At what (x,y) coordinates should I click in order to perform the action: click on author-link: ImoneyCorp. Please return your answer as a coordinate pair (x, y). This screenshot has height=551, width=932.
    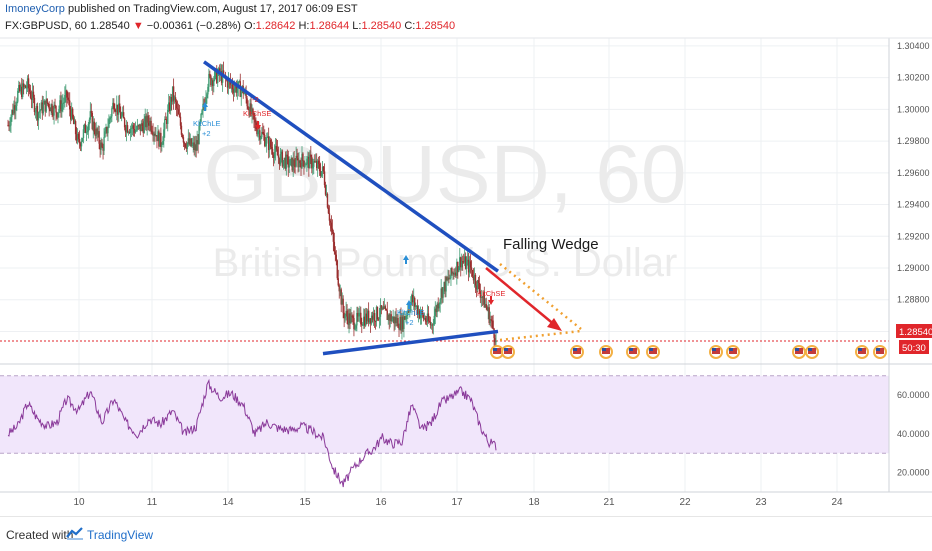
    Looking at the image, I should click on (35, 9).